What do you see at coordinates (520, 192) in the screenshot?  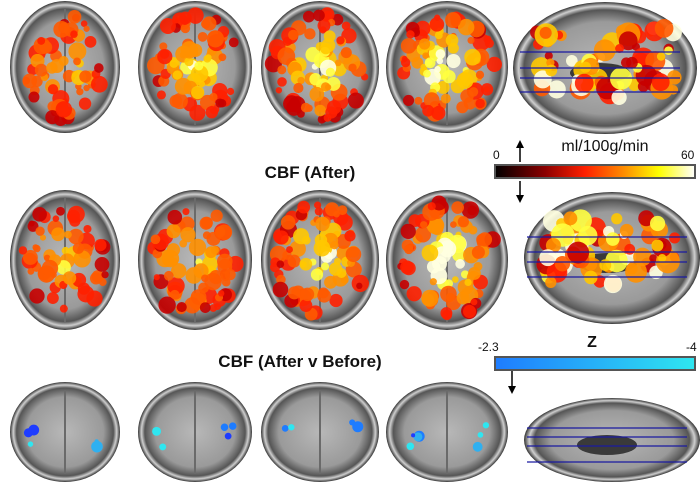 I see `arrow-down-icon` at bounding box center [520, 192].